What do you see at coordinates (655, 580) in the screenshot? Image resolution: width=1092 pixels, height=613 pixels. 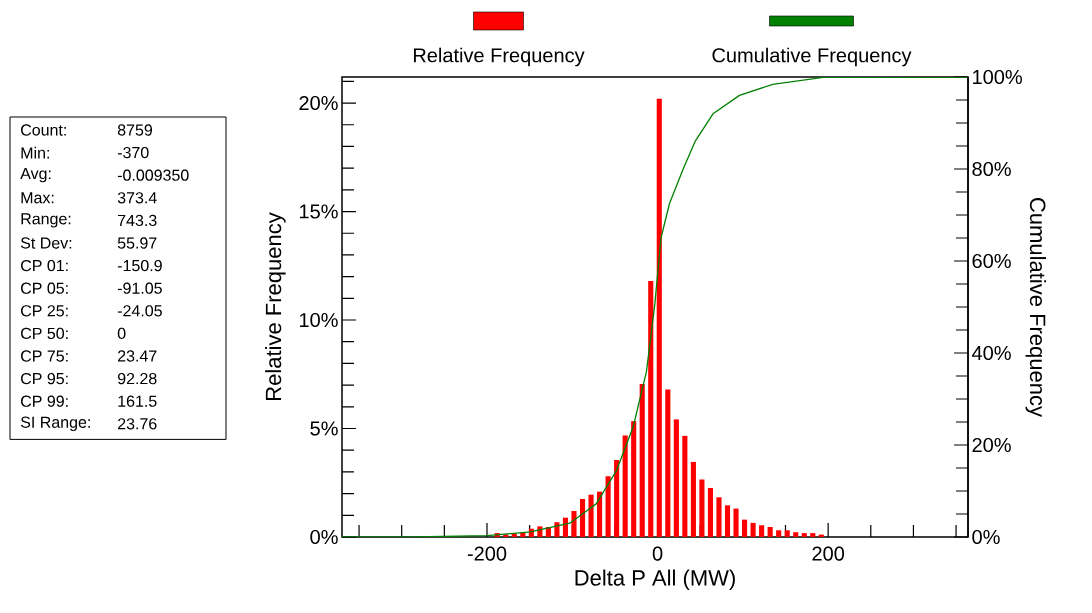 I see `x-axis-title: Delta P All (MW)` at bounding box center [655, 580].